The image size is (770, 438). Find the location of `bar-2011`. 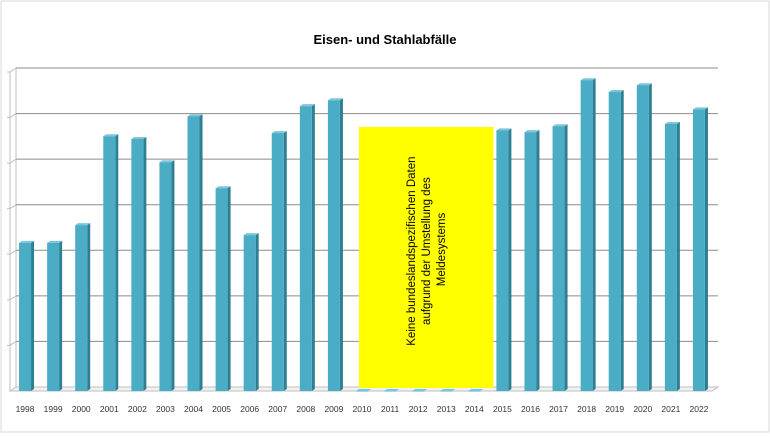

bar-2011 is located at coordinates (392, 390).